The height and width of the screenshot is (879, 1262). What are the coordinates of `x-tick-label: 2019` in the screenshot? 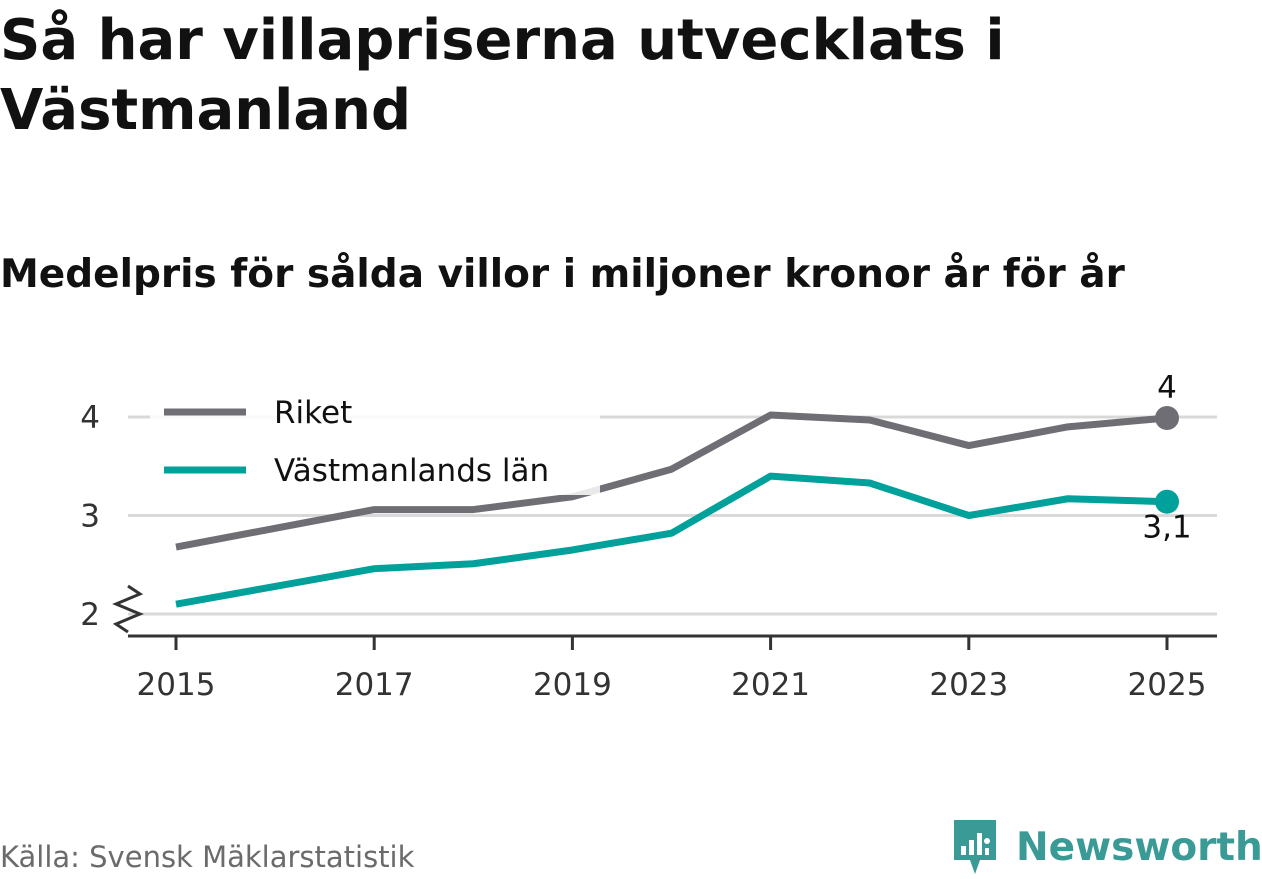 It's located at (572, 685).